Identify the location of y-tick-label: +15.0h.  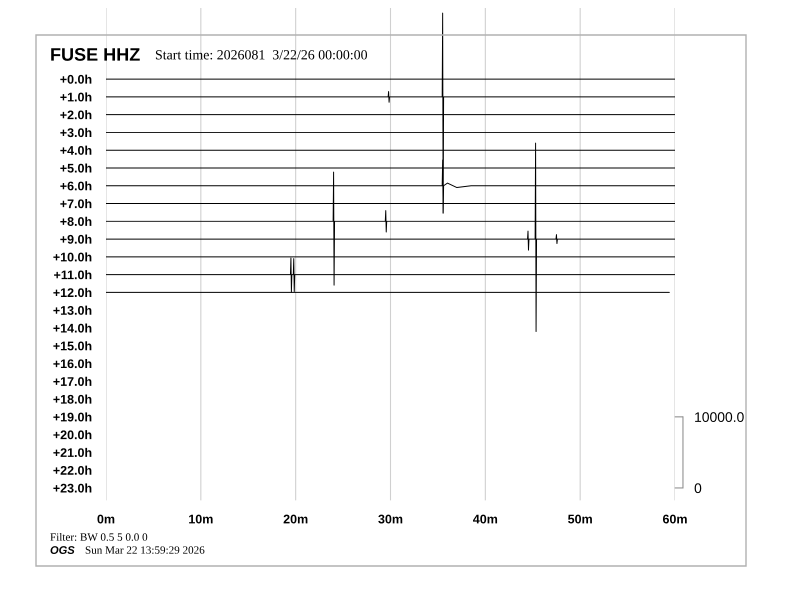
(72, 345).